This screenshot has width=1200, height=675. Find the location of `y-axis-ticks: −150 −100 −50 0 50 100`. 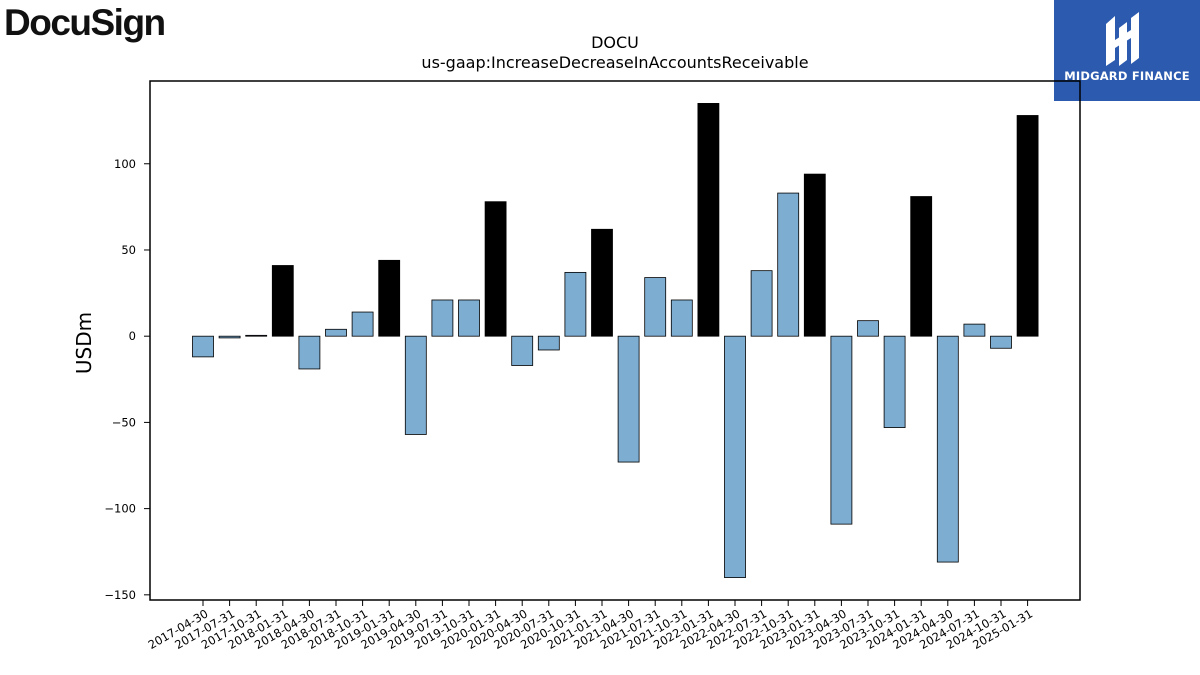

y-axis-ticks: −150 −100 −50 0 50 100 is located at coordinates (127, 379).